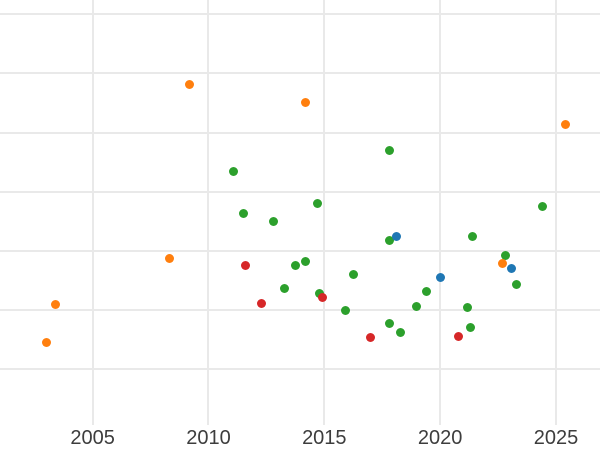 Image resolution: width=600 pixels, height=450 pixels. Describe the element at coordinates (208, 438) in the screenshot. I see `x-tick-label: 2010` at that location.